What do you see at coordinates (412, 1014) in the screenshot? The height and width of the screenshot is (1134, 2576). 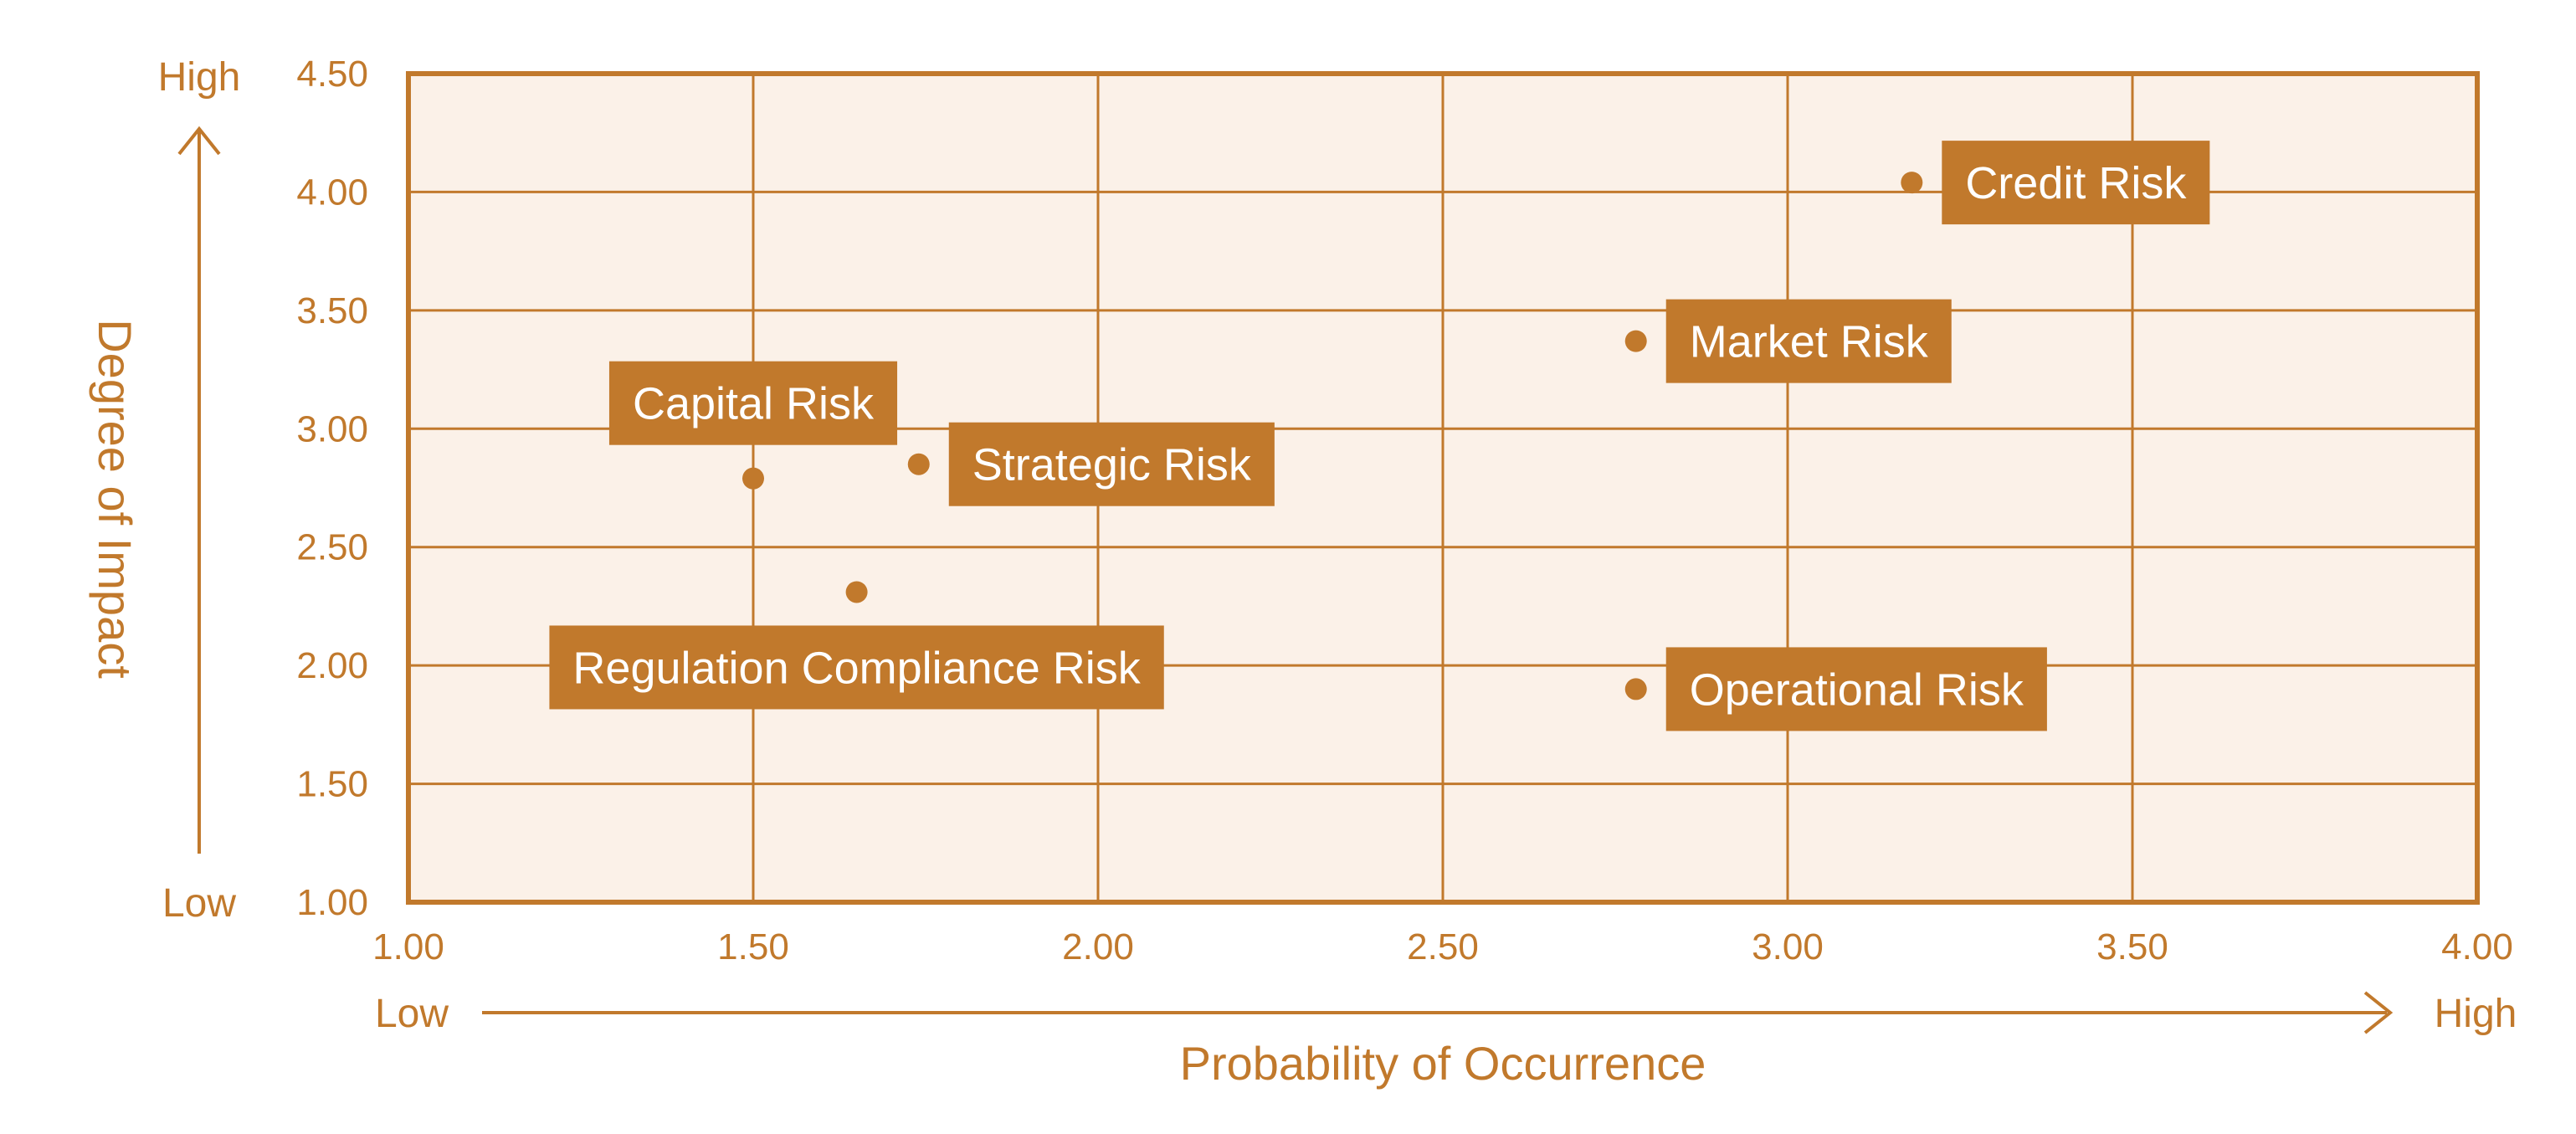 I see `x-low-label: Low` at bounding box center [412, 1014].